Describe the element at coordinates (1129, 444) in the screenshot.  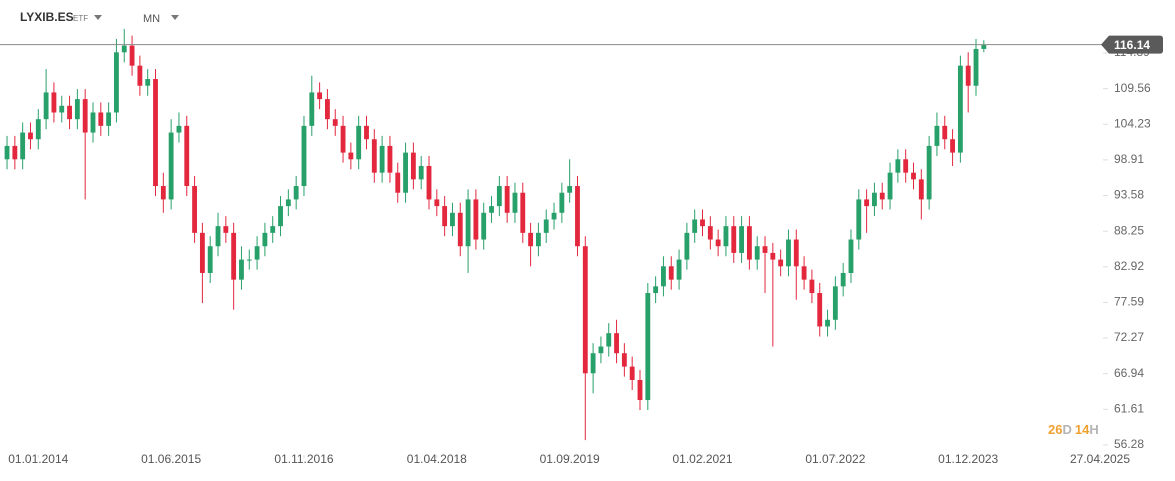
I see `y-tick-label: 56.28` at that location.